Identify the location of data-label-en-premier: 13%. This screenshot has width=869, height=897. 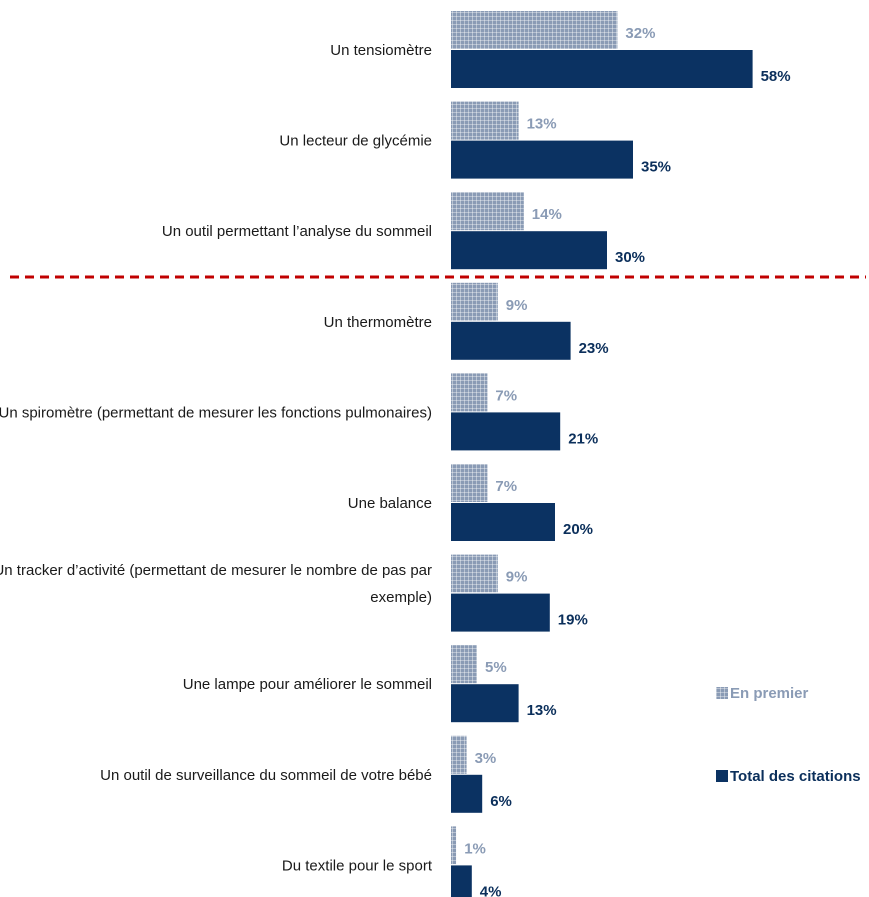
(542, 124).